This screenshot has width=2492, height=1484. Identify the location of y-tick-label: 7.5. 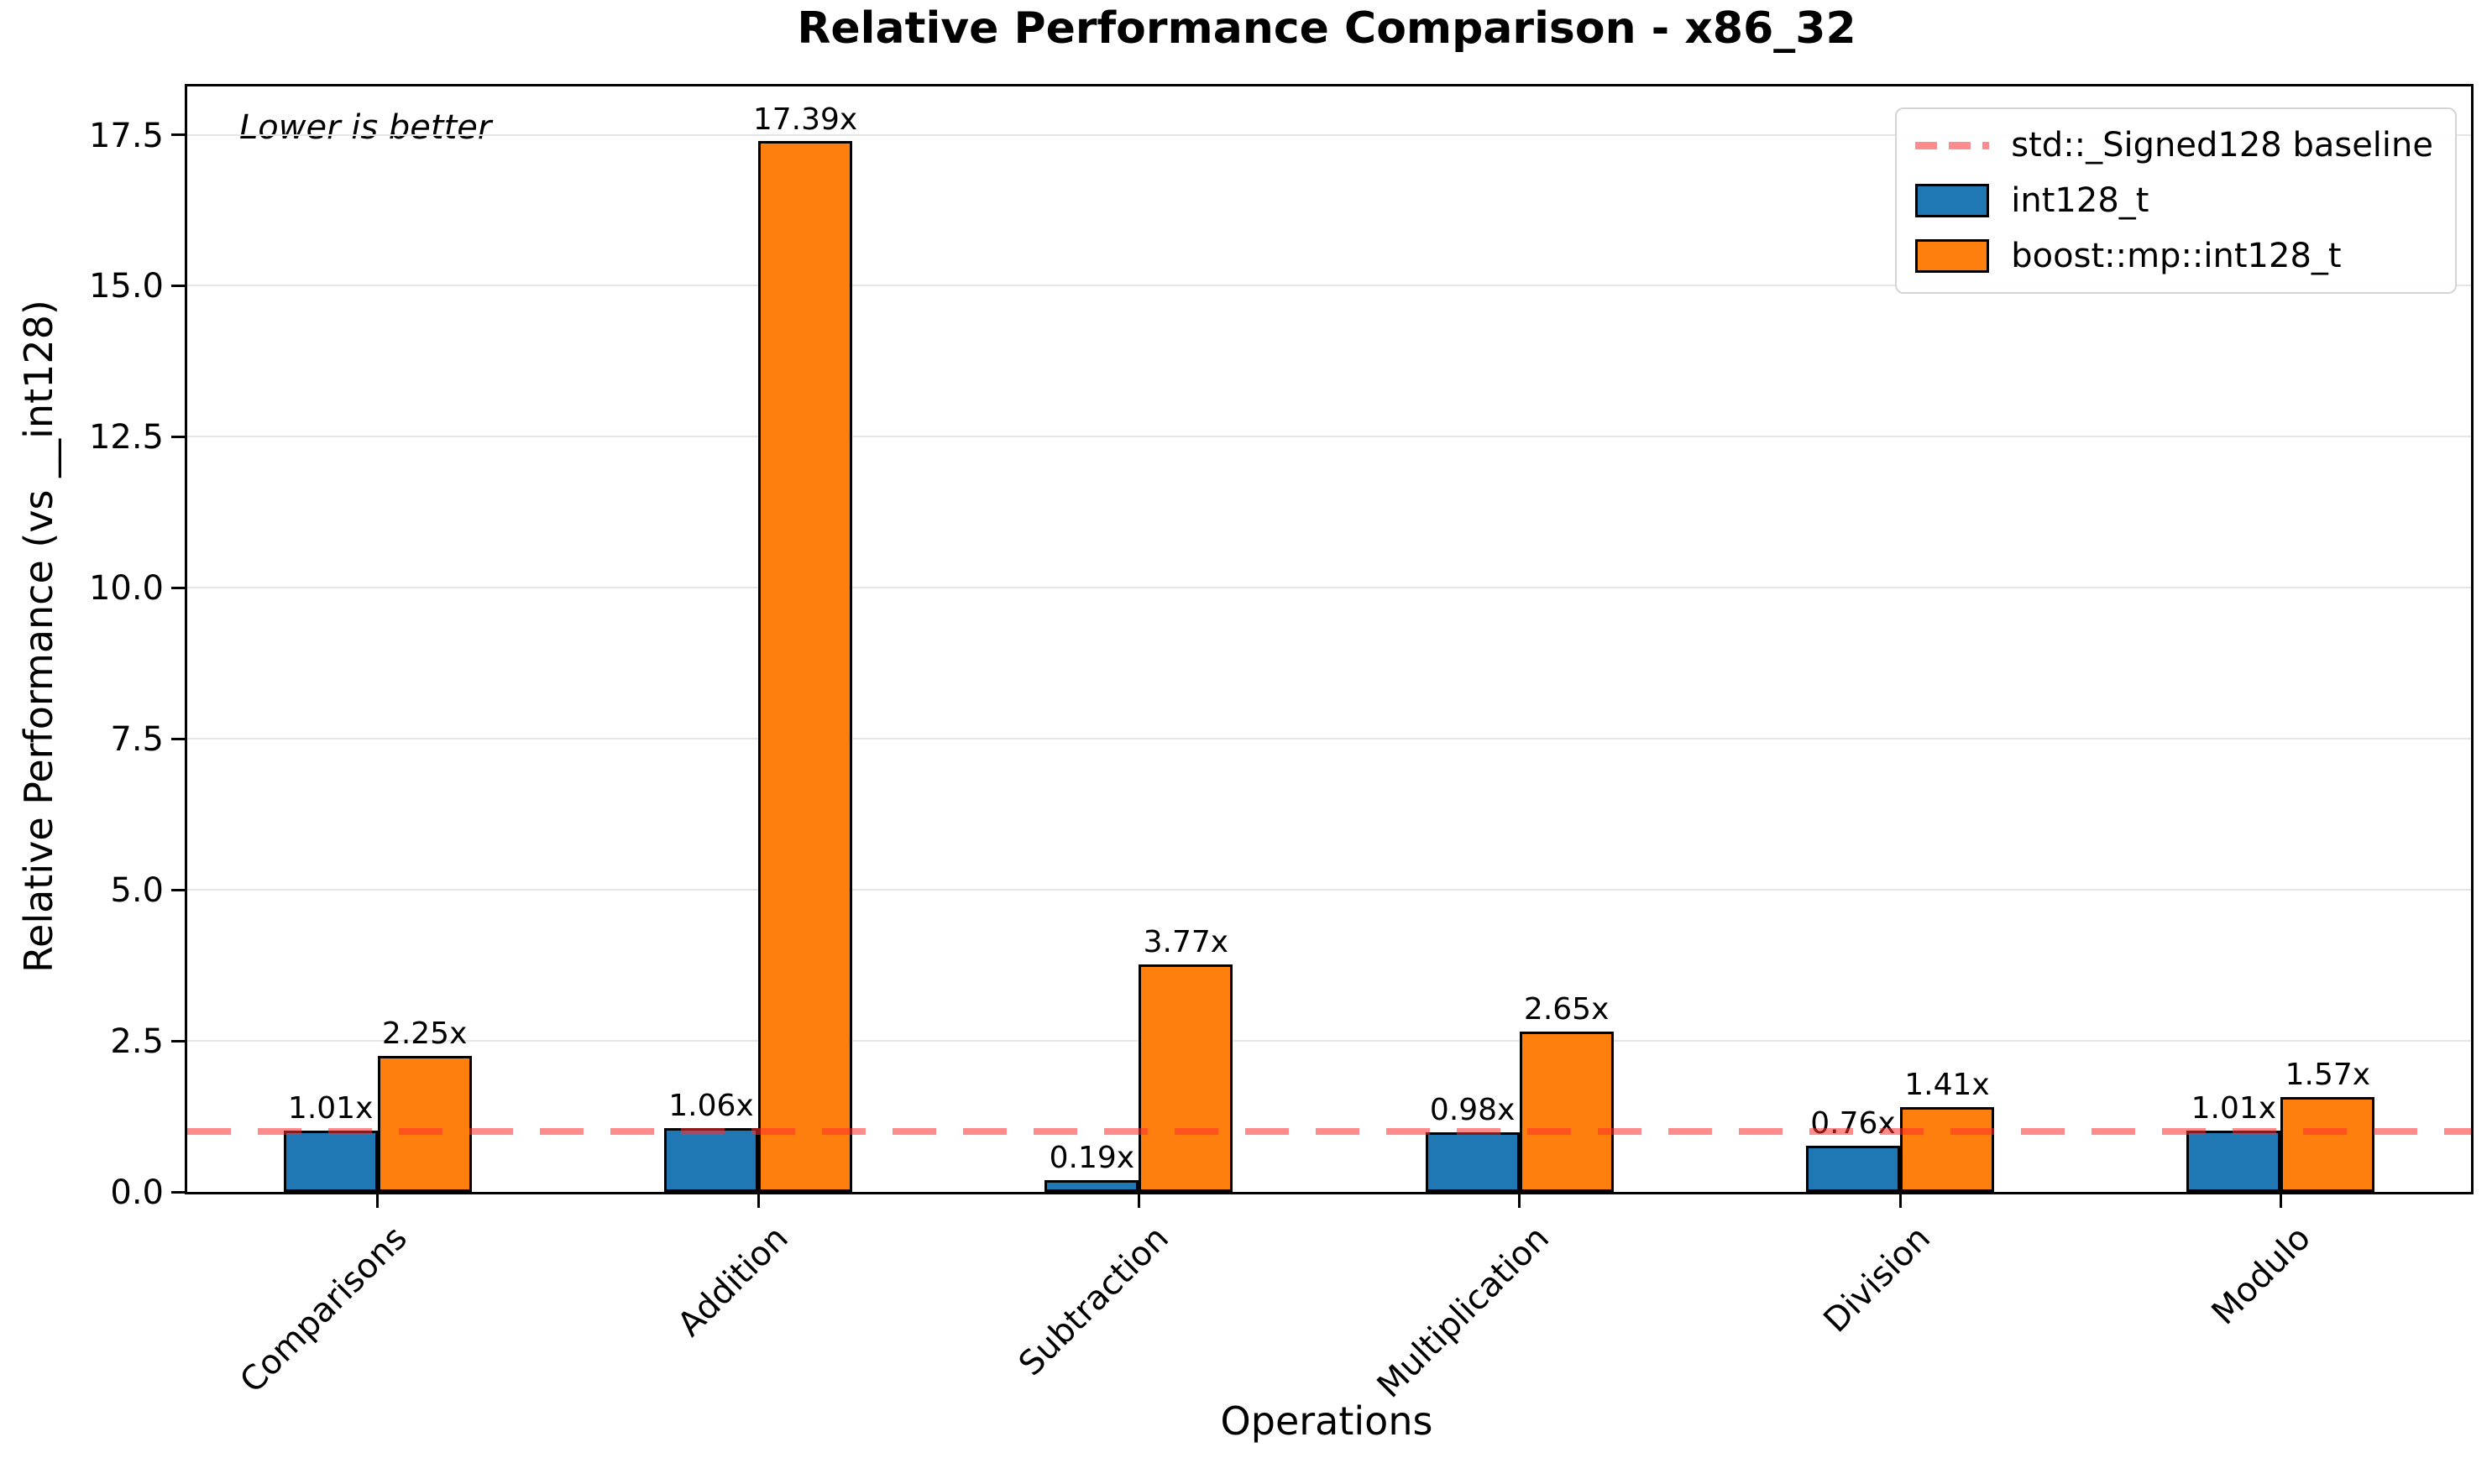
(137, 740).